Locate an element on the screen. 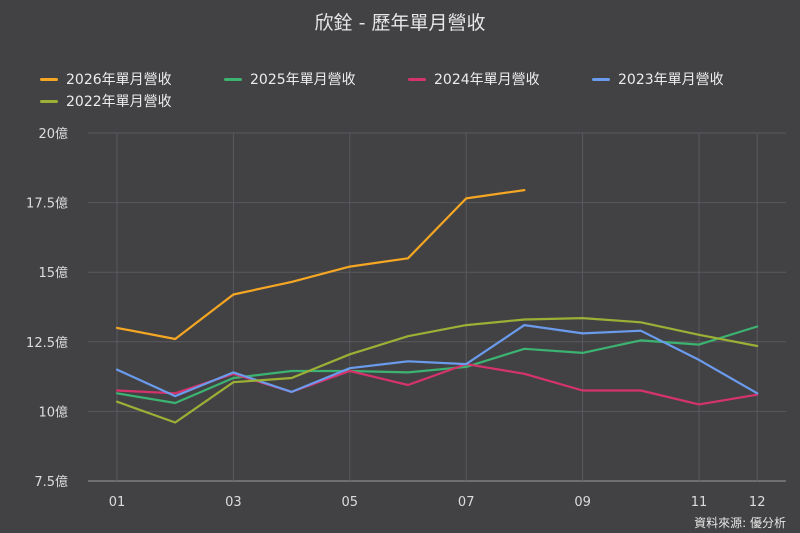  legend-label-2024: 2024年單月營收 is located at coordinates (487, 80).